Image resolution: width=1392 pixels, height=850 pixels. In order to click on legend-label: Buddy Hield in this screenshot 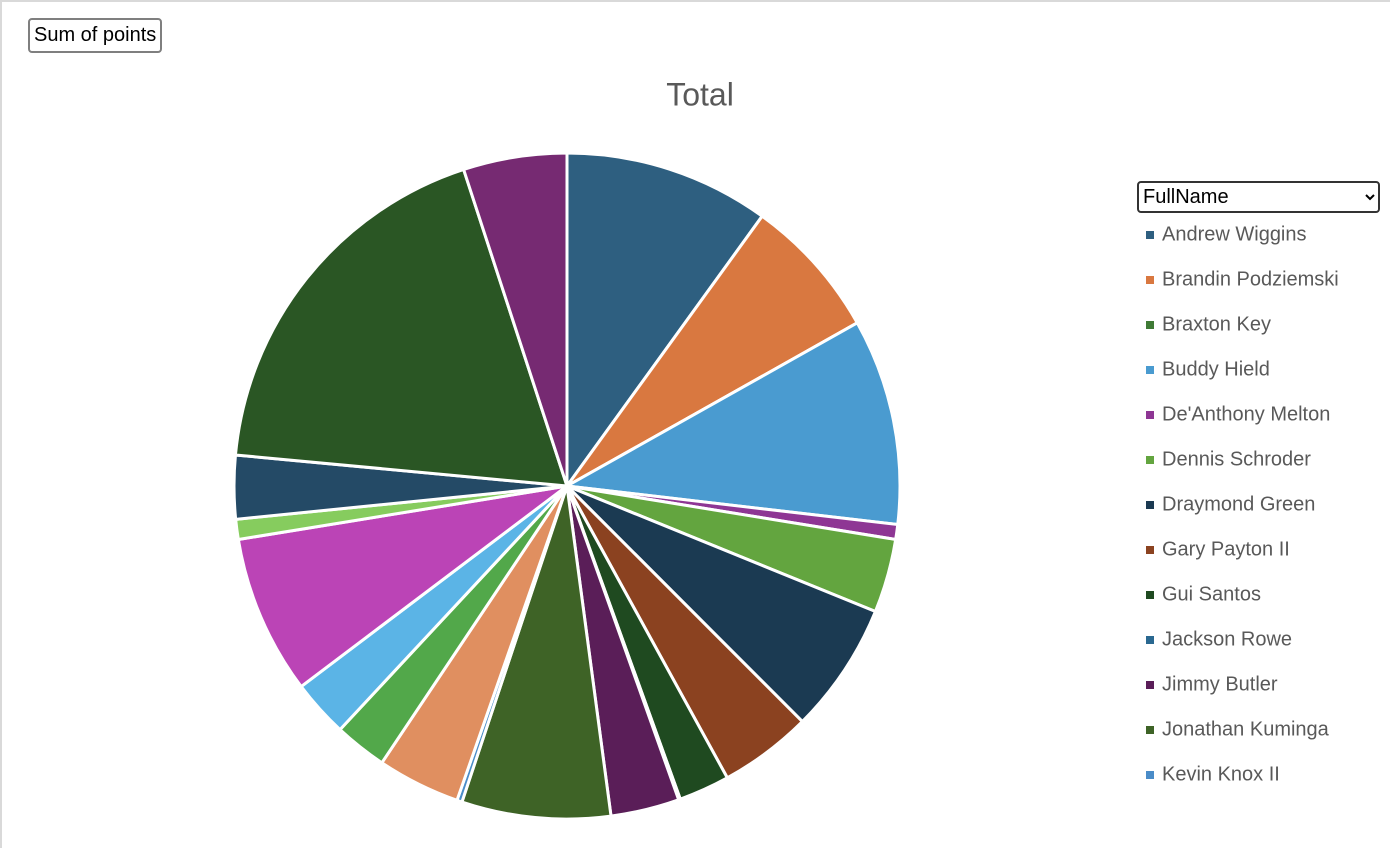, I will do `click(1216, 369)`.